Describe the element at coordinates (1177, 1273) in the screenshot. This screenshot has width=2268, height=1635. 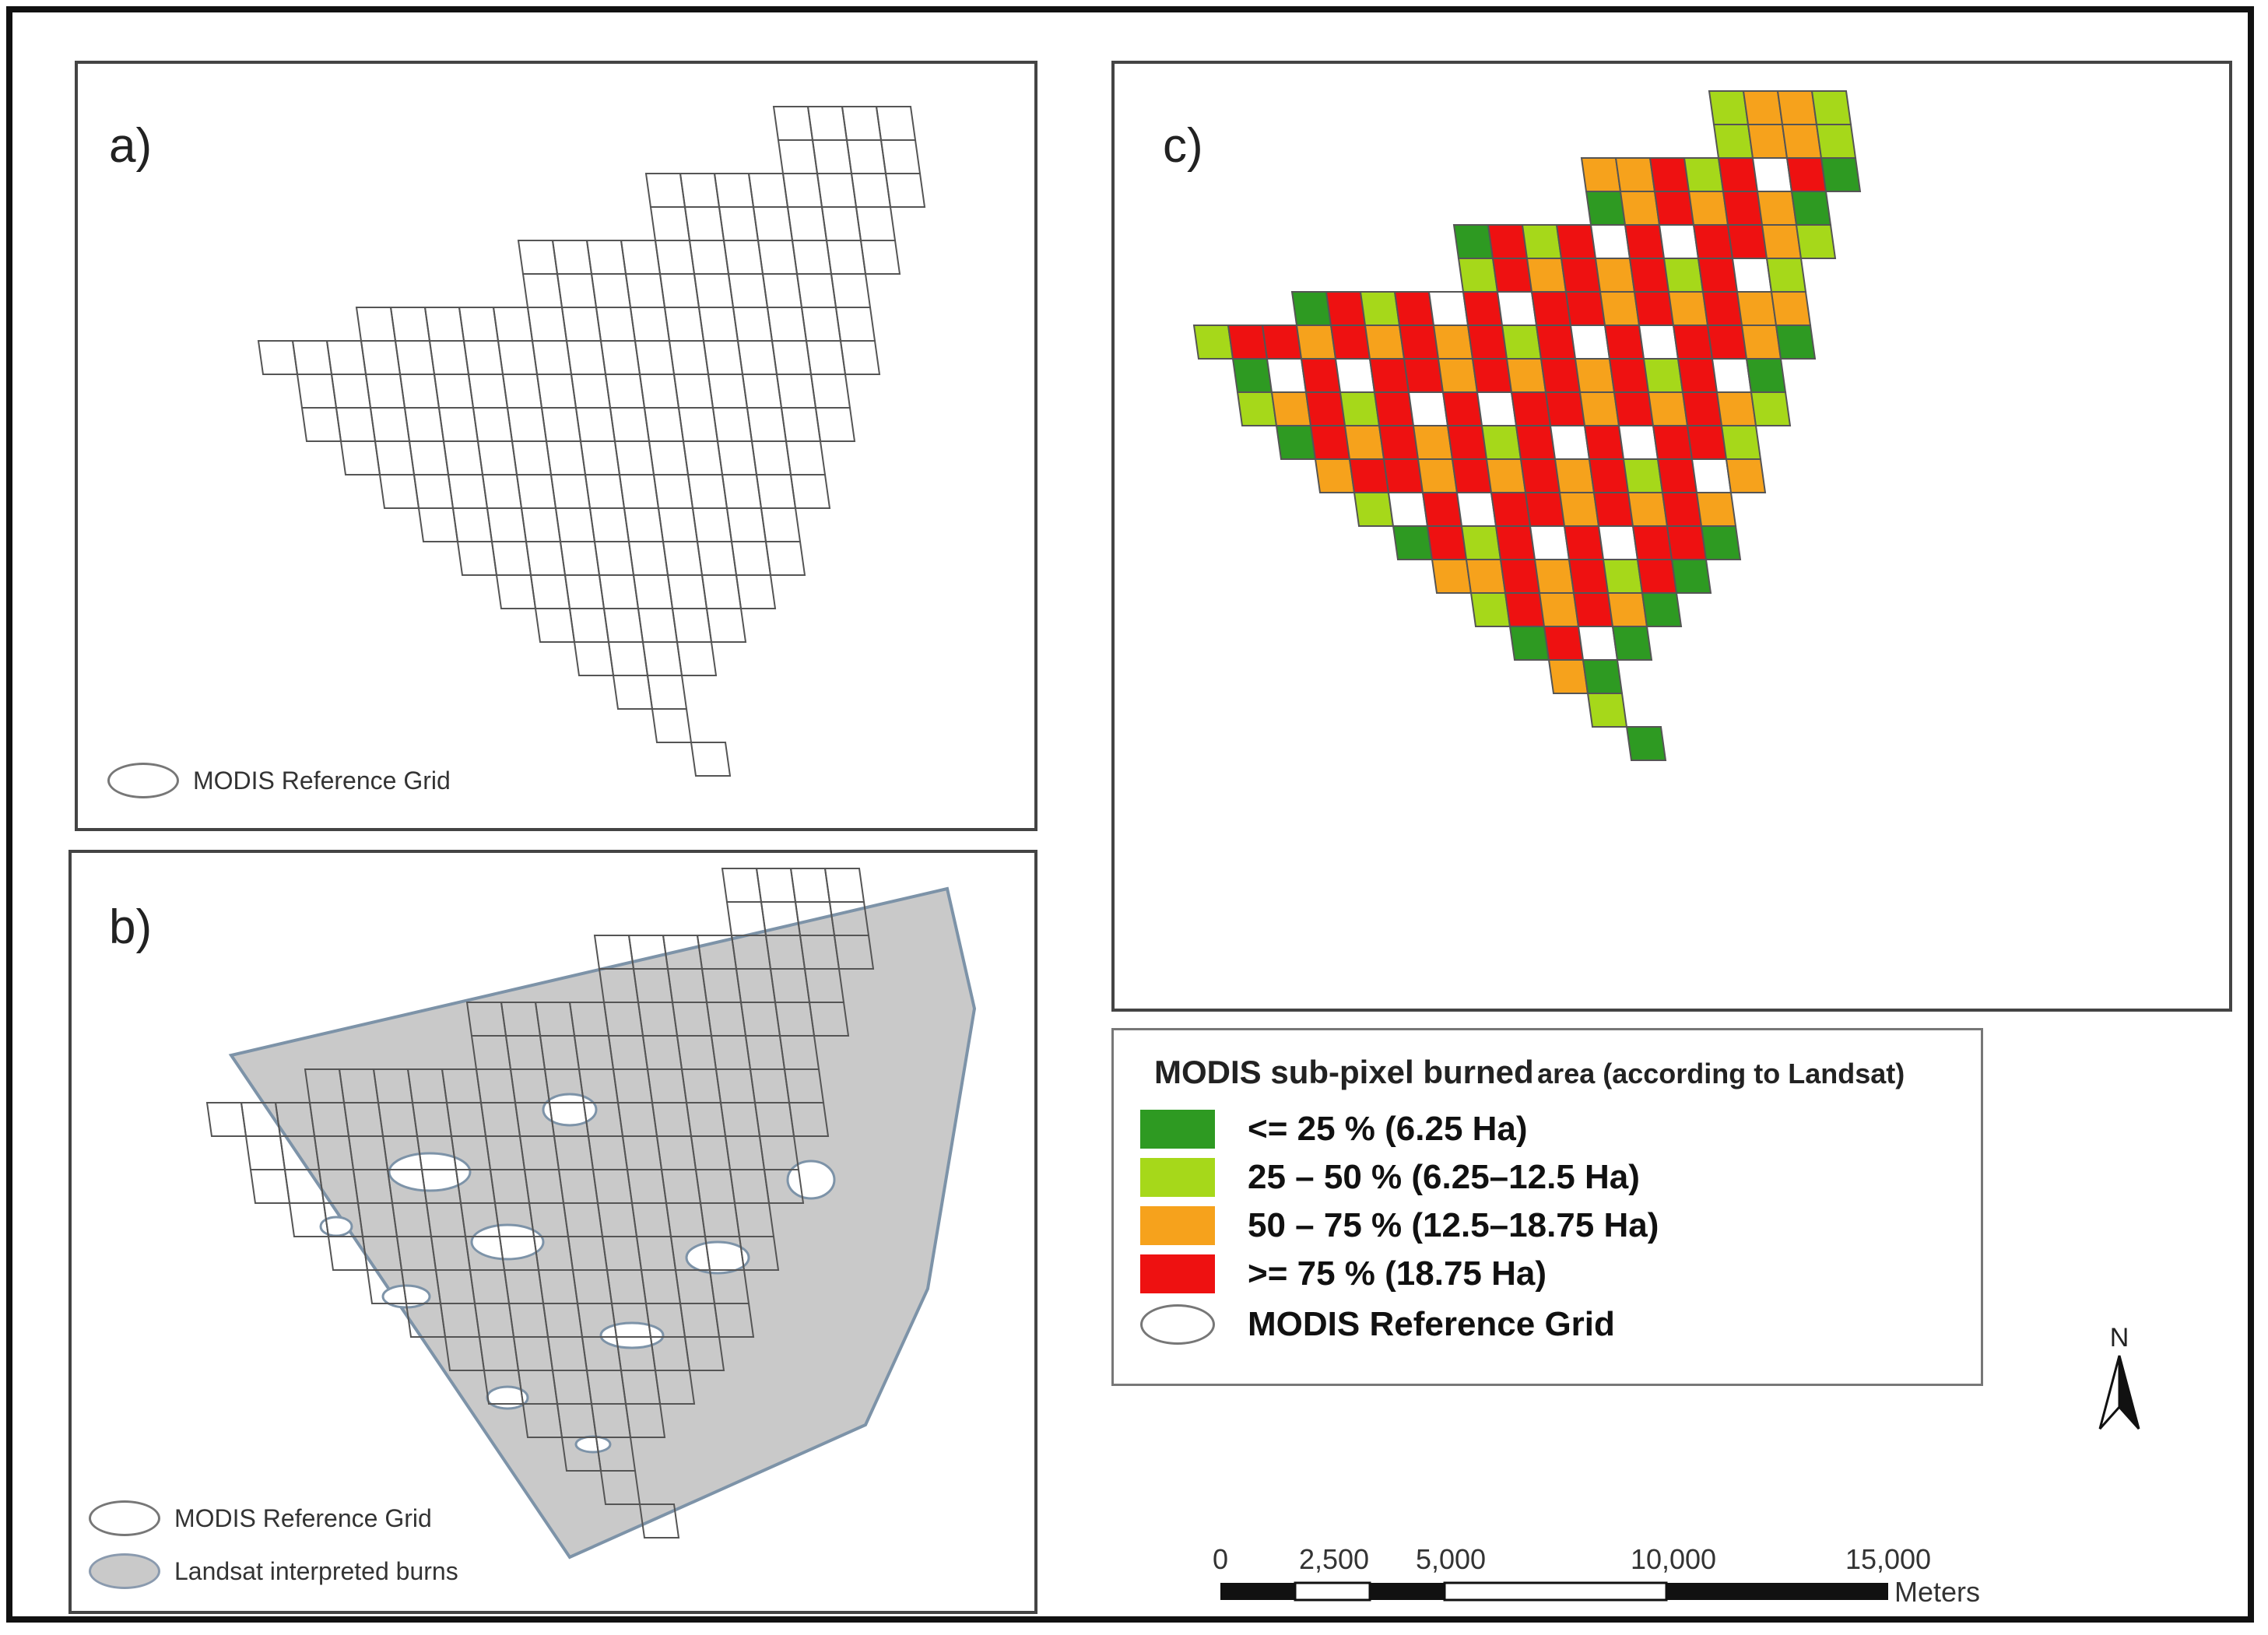
I see `swatch-ge75` at that location.